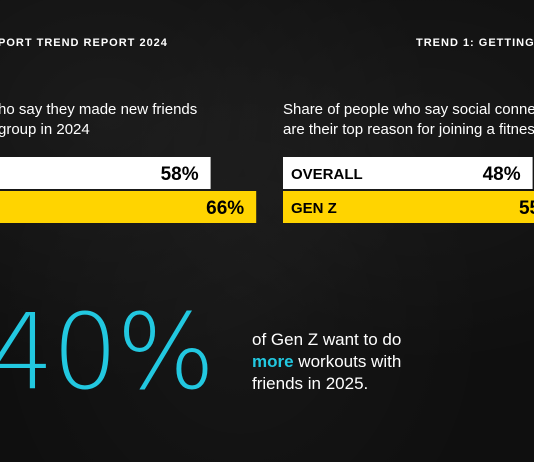 Image resolution: width=534 pixels, height=462 pixels. I want to click on bar-chart-2-category-label-1: OVERALL, so click(327, 174).